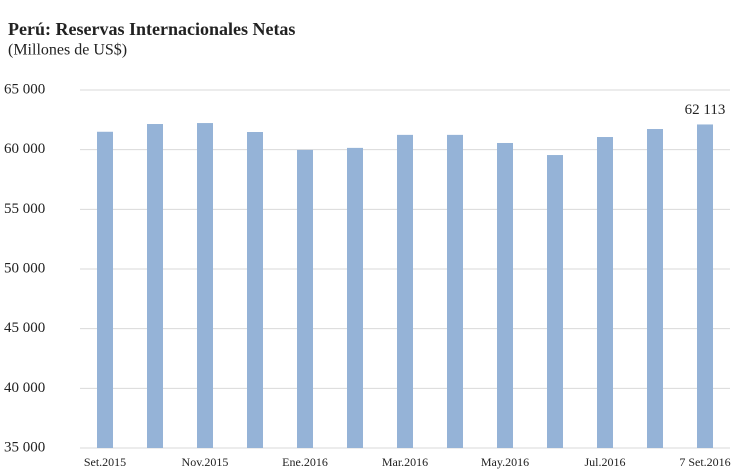 Image resolution: width=739 pixels, height=471 pixels. Describe the element at coordinates (604, 462) in the screenshot. I see `x-tick-label: Jul.2016` at that location.